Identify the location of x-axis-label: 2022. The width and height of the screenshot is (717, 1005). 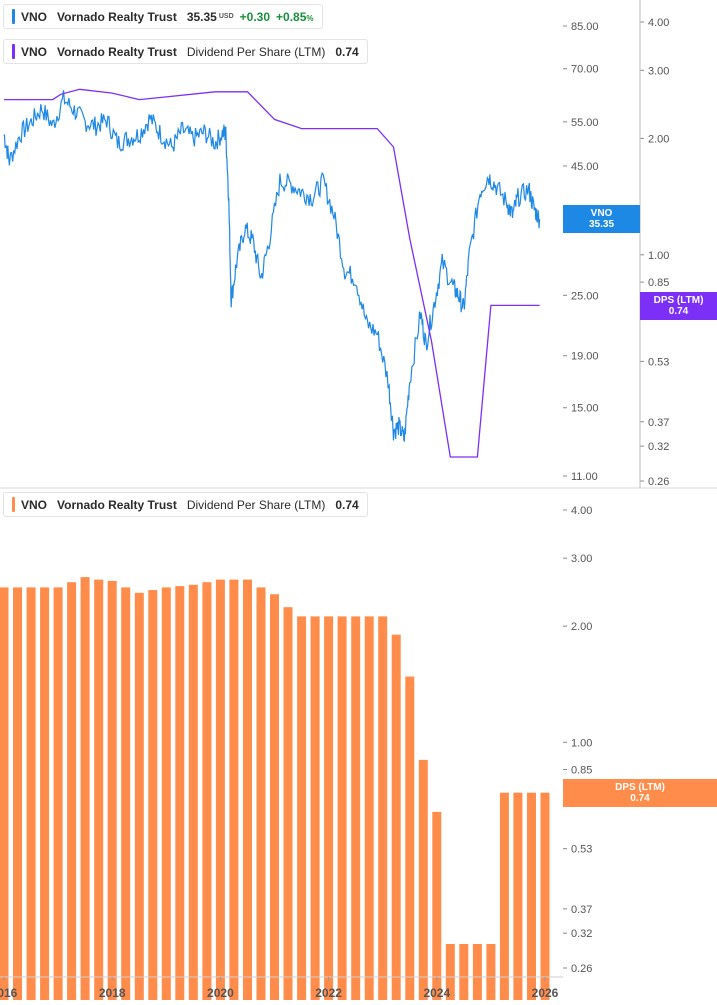
(328, 993).